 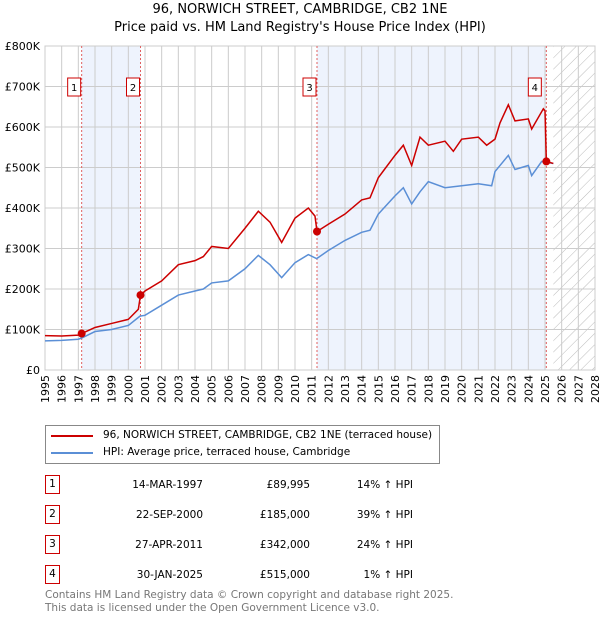 I want to click on x-tick-label: 2025, so click(x=545, y=389).